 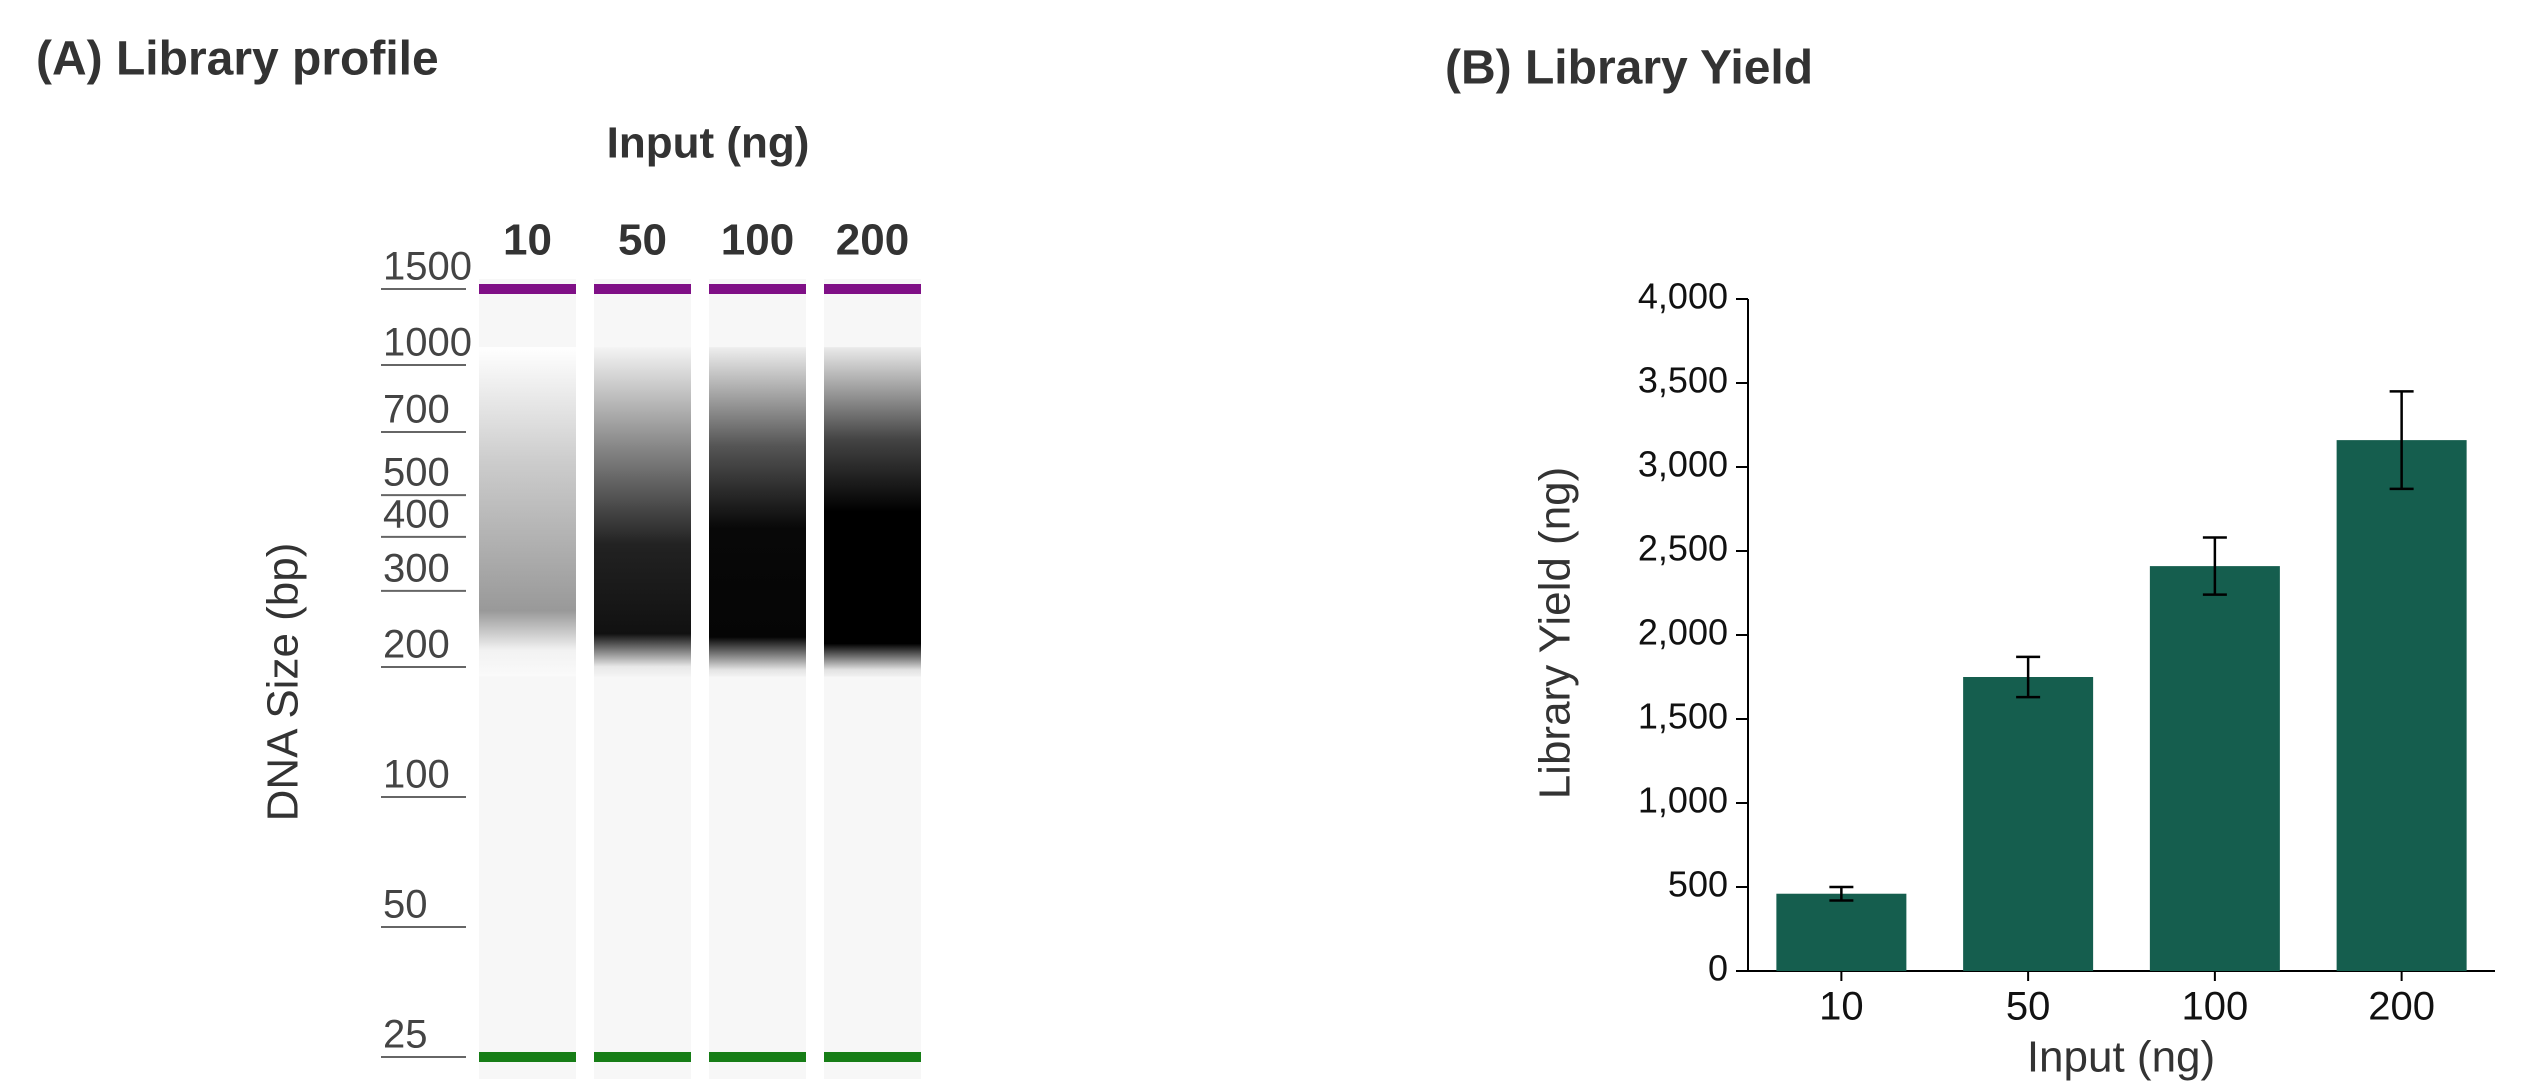 I want to click on ladder-label: 100, so click(x=416, y=775).